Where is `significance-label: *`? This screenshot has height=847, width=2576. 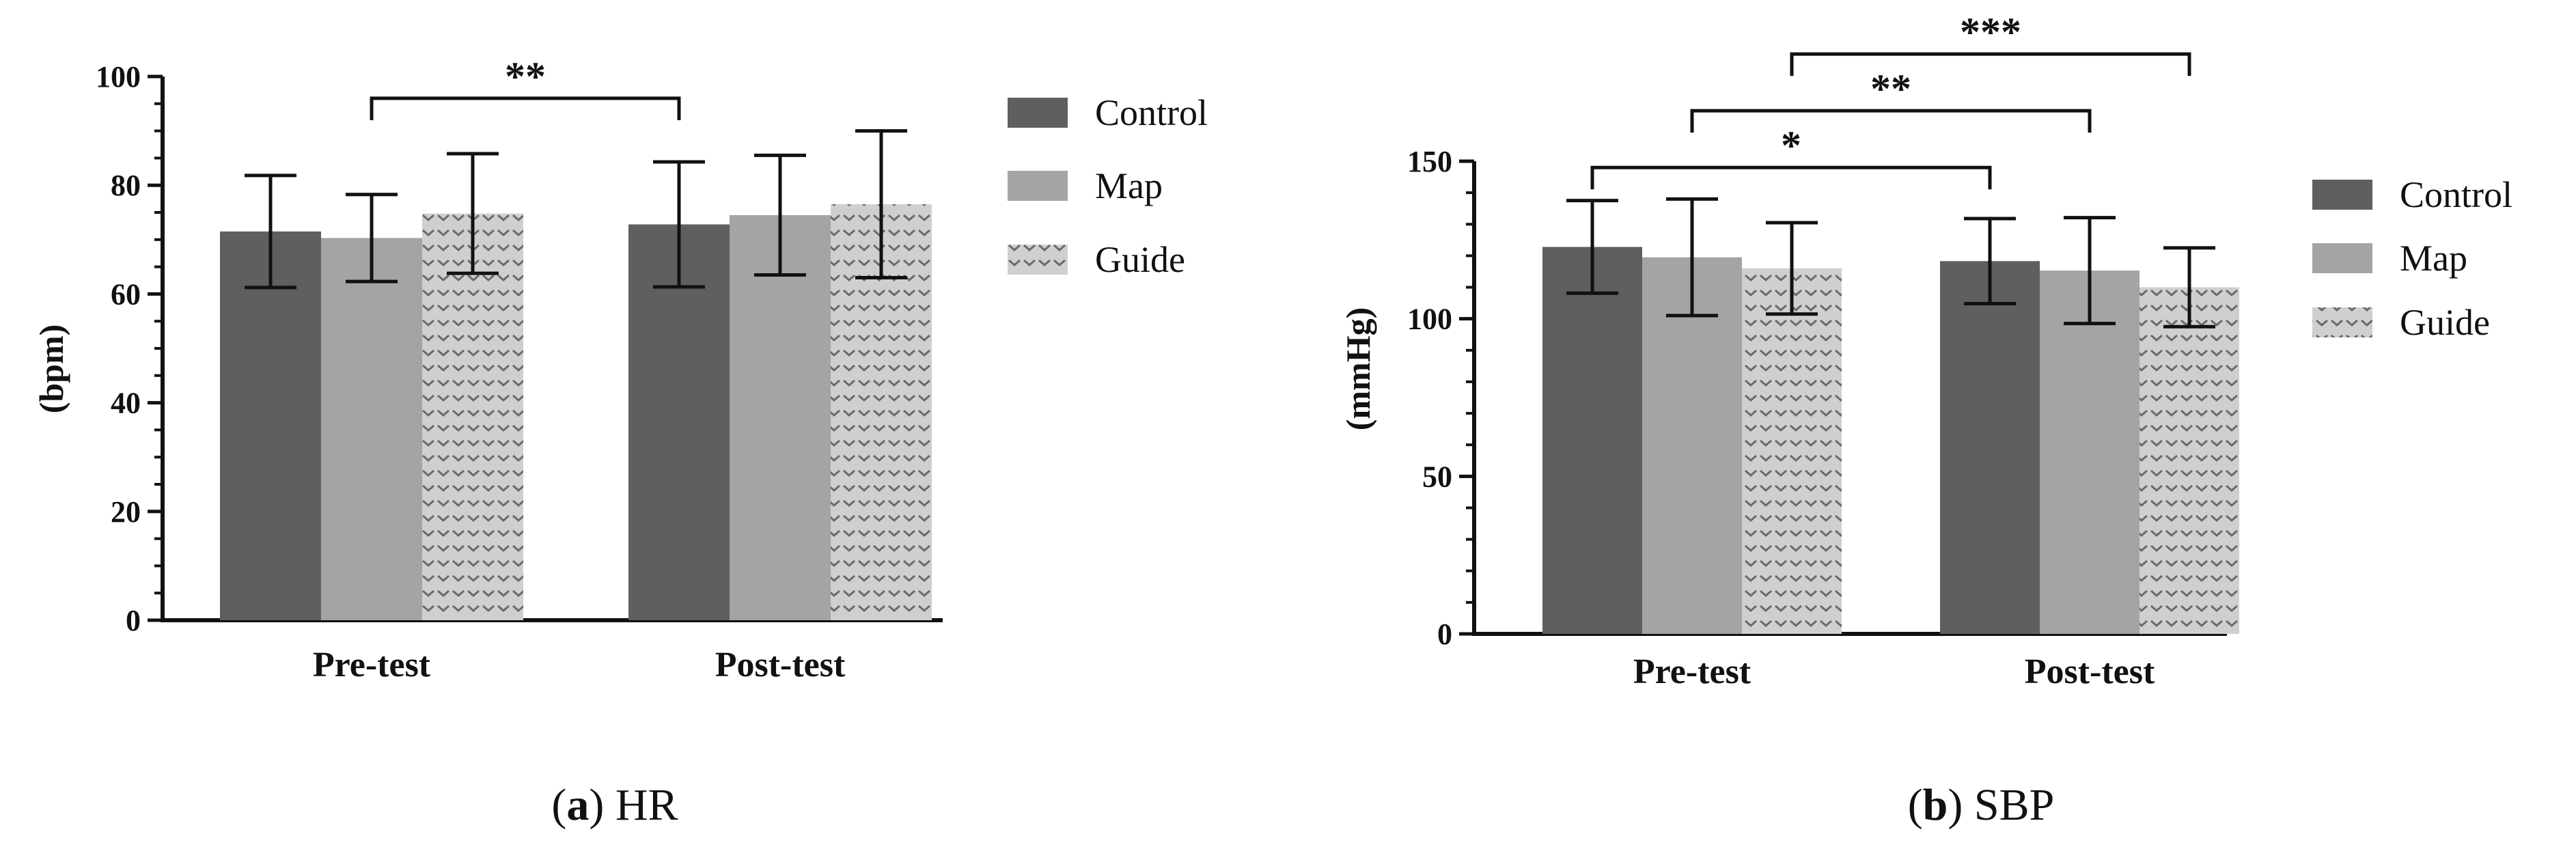
significance-label: * is located at coordinates (1791, 146).